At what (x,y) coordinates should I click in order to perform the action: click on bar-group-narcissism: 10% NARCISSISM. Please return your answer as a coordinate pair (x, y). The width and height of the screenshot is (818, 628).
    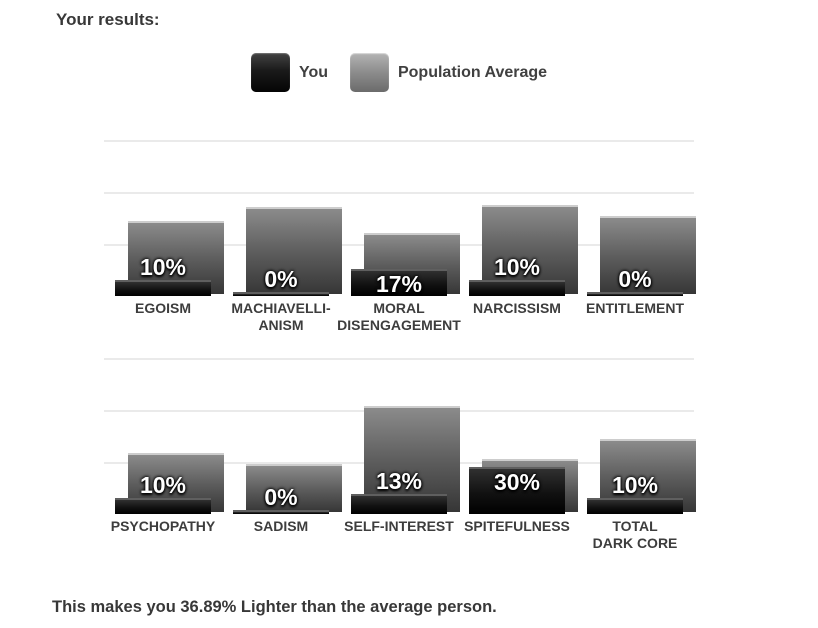
    Looking at the image, I should click on (518, 228).